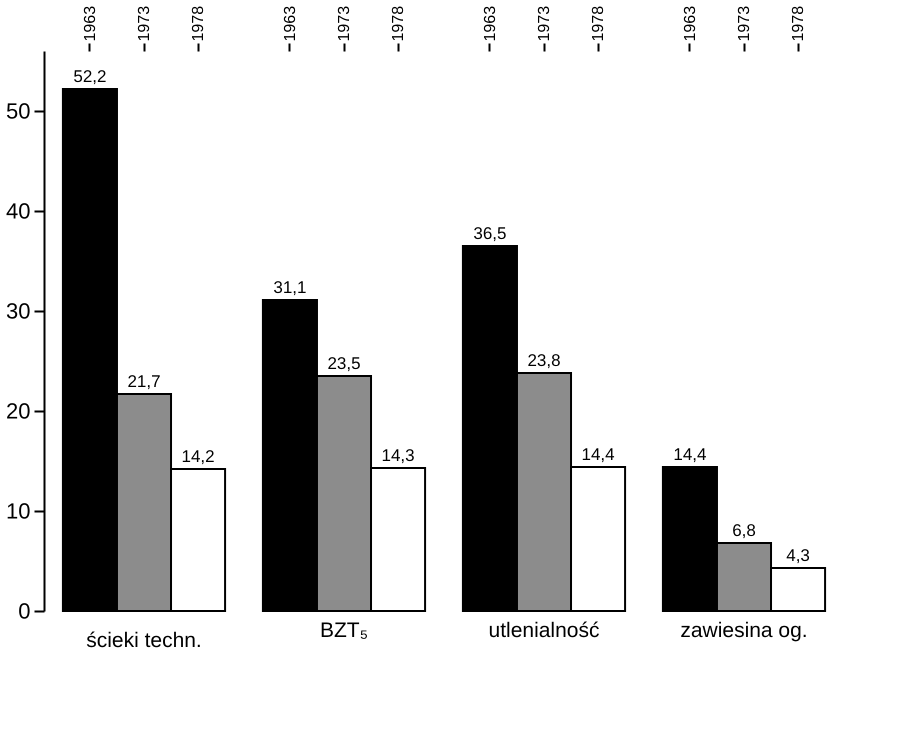 This screenshot has width=900, height=736. I want to click on data-label: 14,3, so click(398, 455).